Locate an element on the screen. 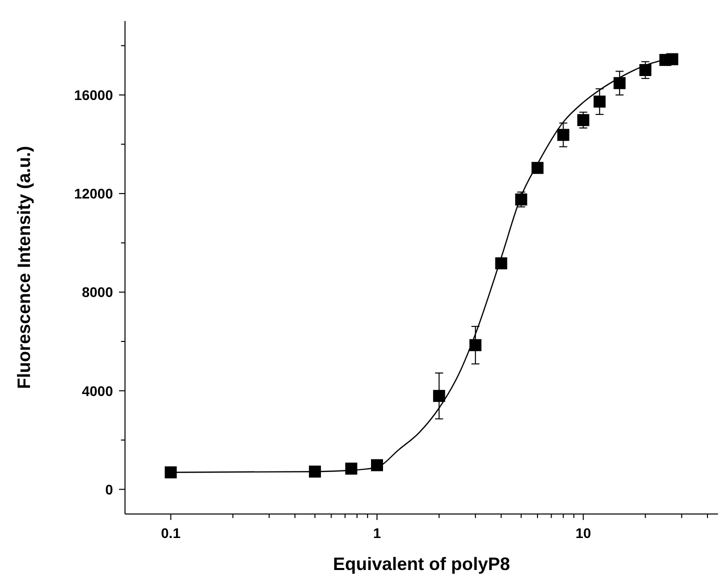  x-axis-title: Equivalent of polyP8 is located at coordinates (421, 564).